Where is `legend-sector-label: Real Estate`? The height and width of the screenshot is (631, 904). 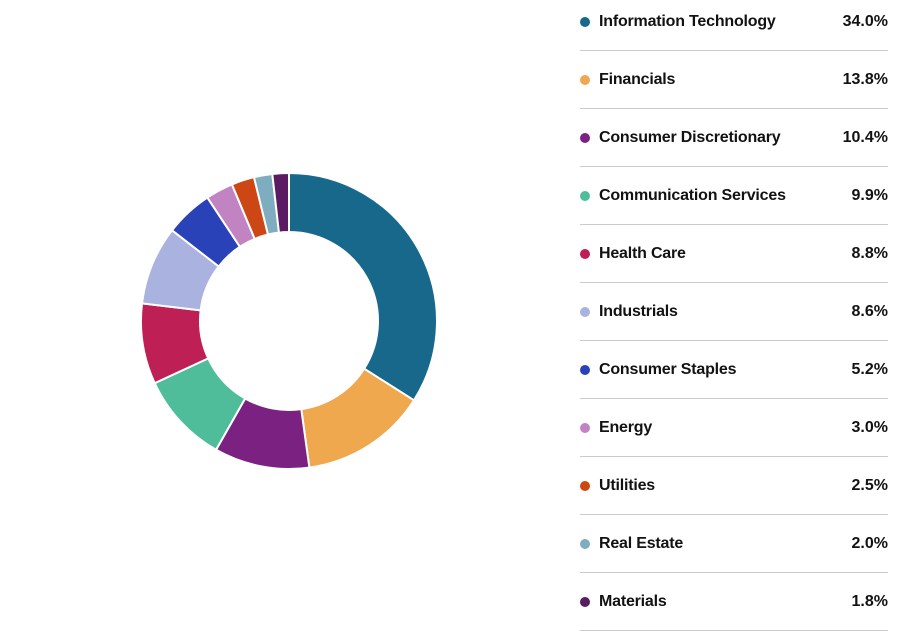
legend-sector-label: Real Estate is located at coordinates (641, 543).